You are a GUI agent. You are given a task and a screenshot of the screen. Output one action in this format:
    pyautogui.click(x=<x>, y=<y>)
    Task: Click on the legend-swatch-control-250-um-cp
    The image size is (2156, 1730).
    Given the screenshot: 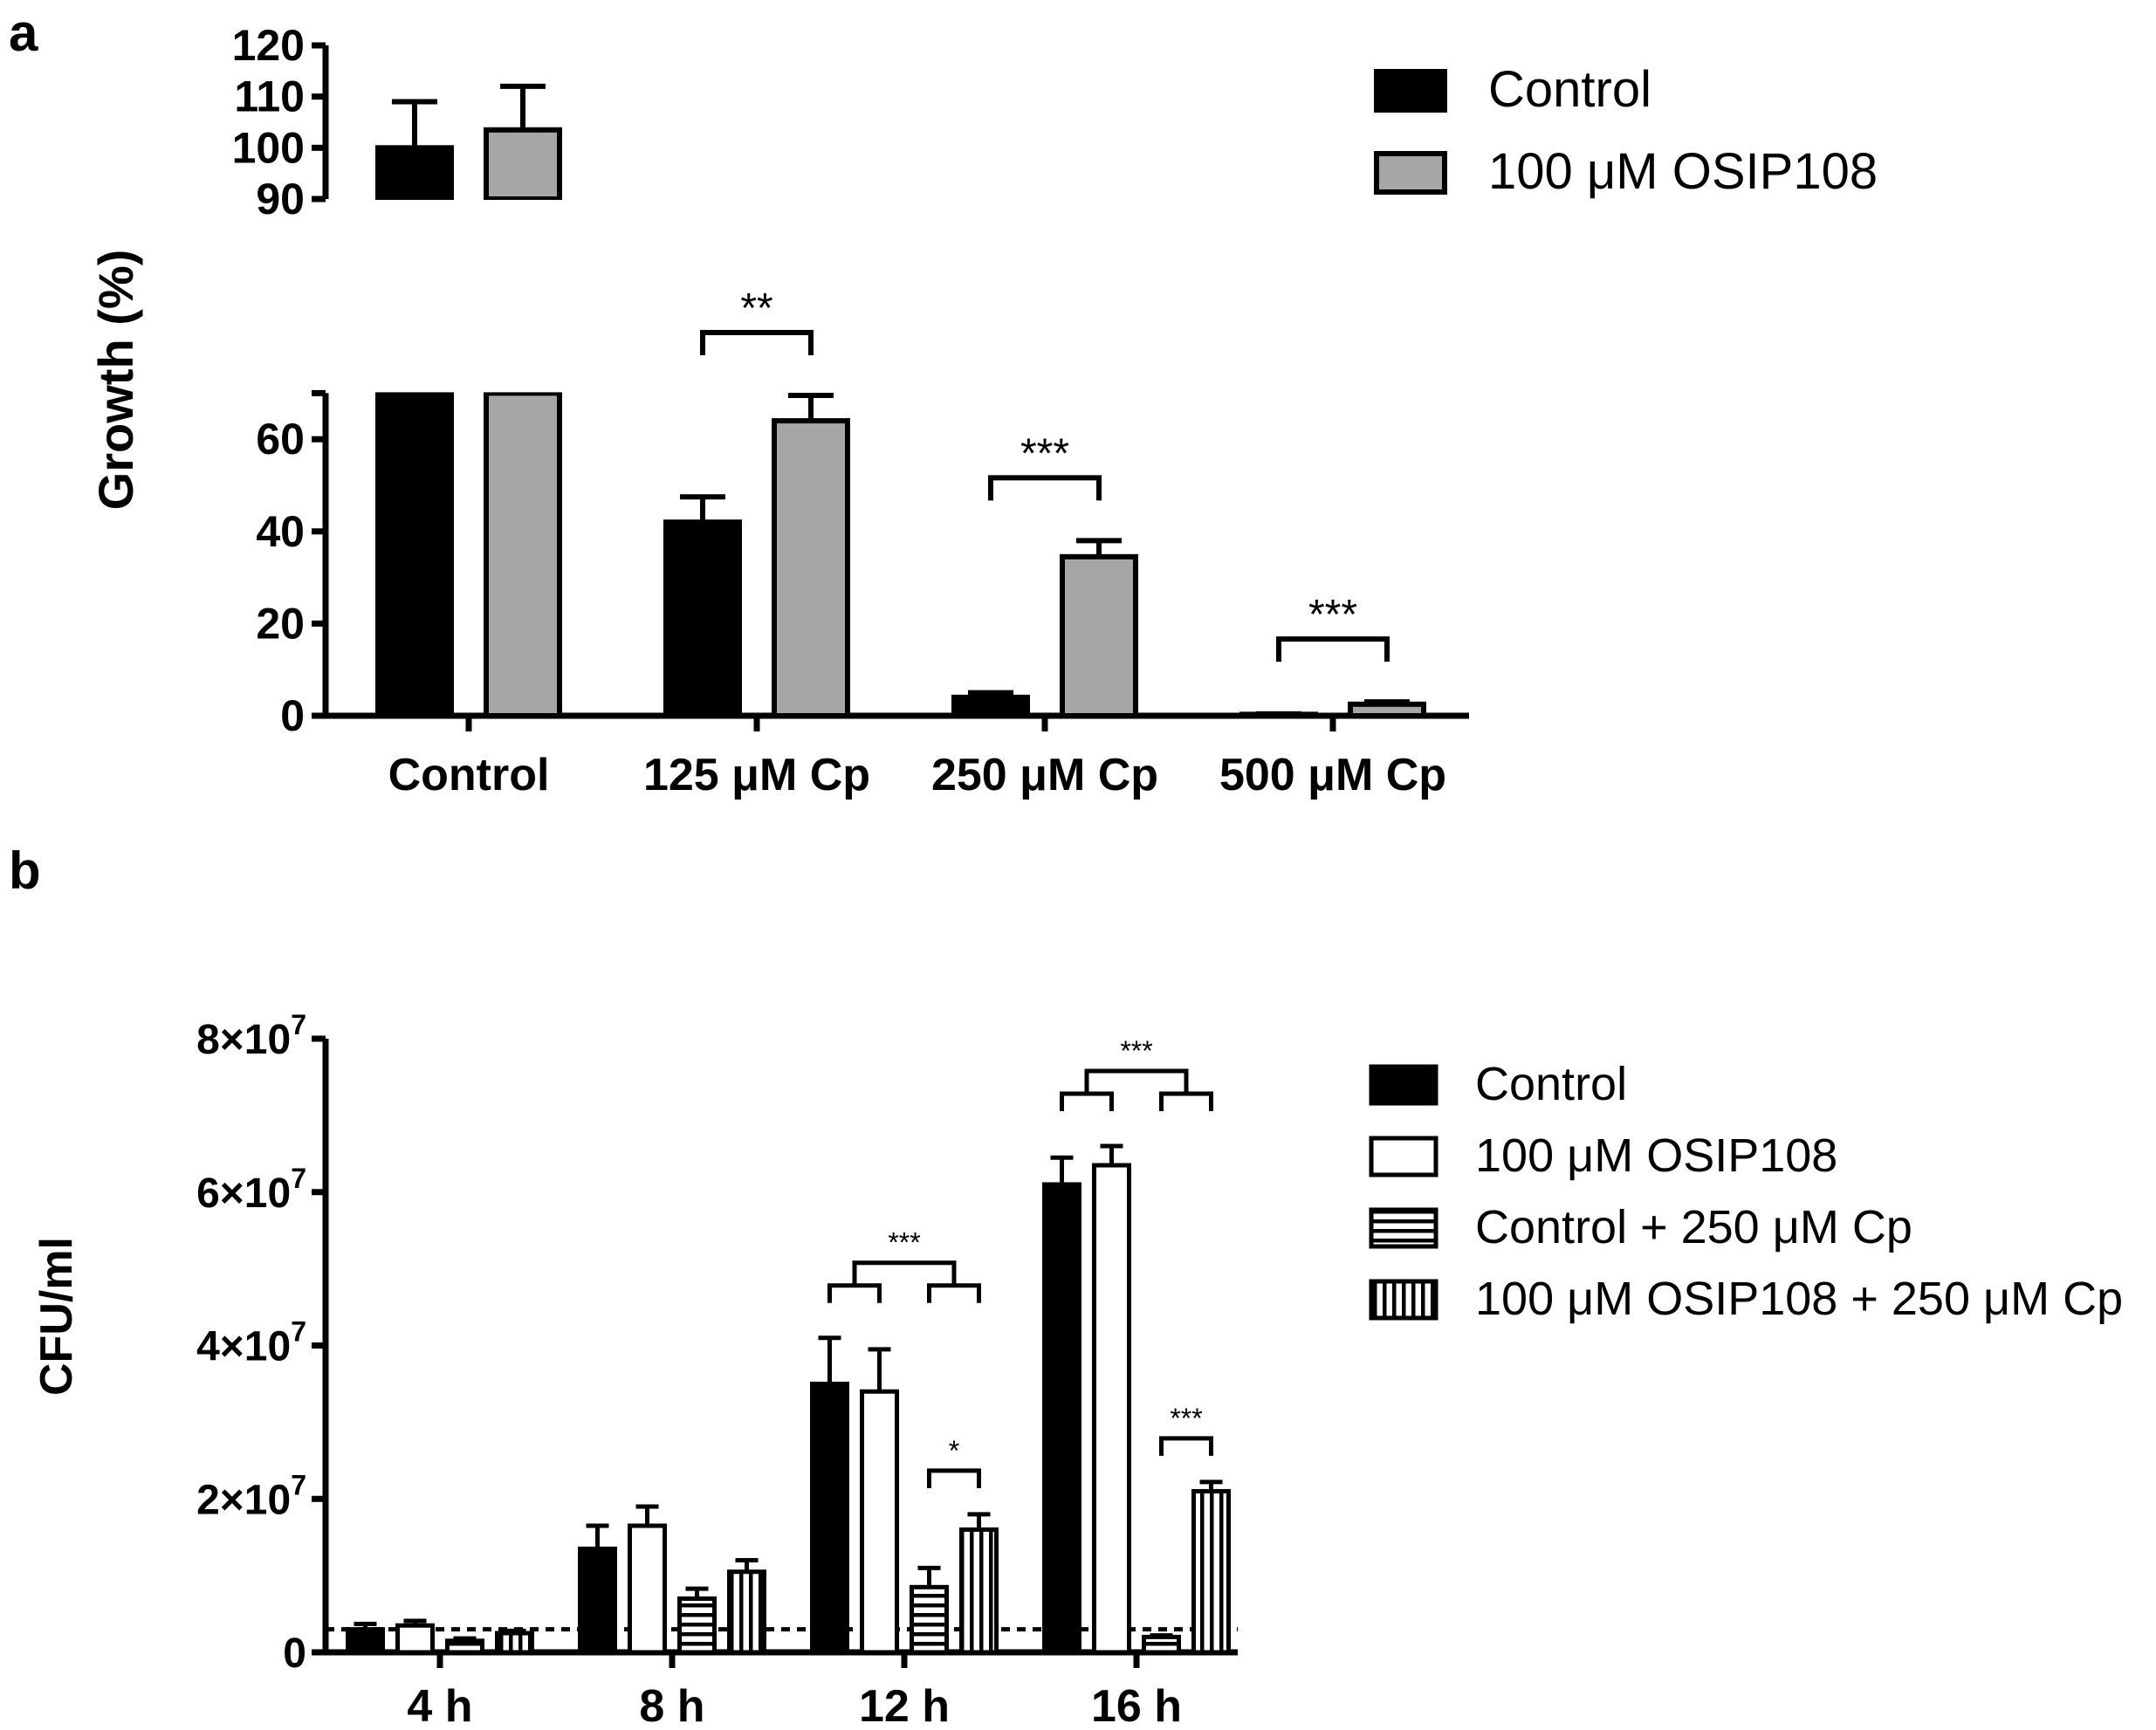 What is the action you would take?
    pyautogui.click(x=1403, y=1228)
    